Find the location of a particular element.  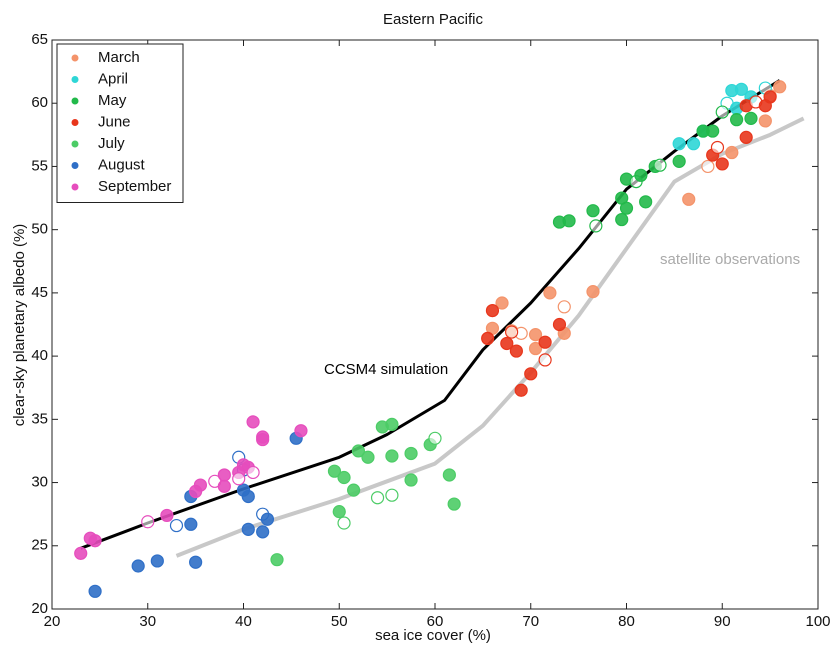

x-axis-label: sea ice cover (%) is located at coordinates (433, 635).